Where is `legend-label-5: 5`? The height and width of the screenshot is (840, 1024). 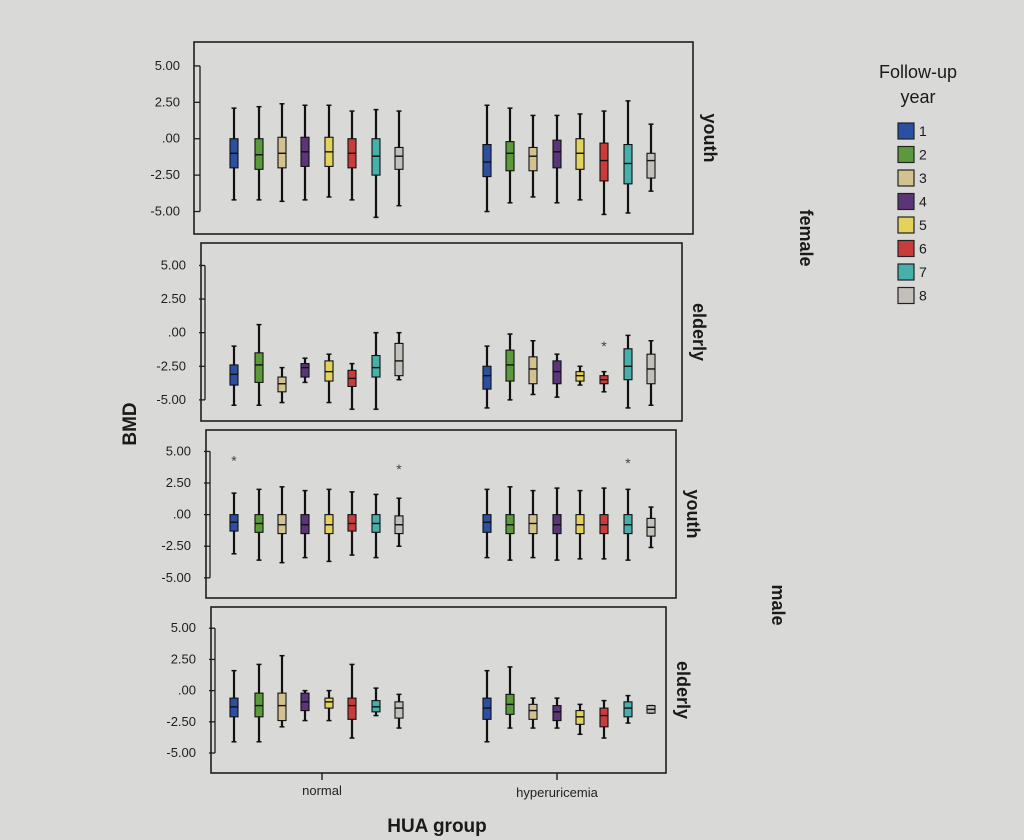
legend-label-5: 5 is located at coordinates (923, 225).